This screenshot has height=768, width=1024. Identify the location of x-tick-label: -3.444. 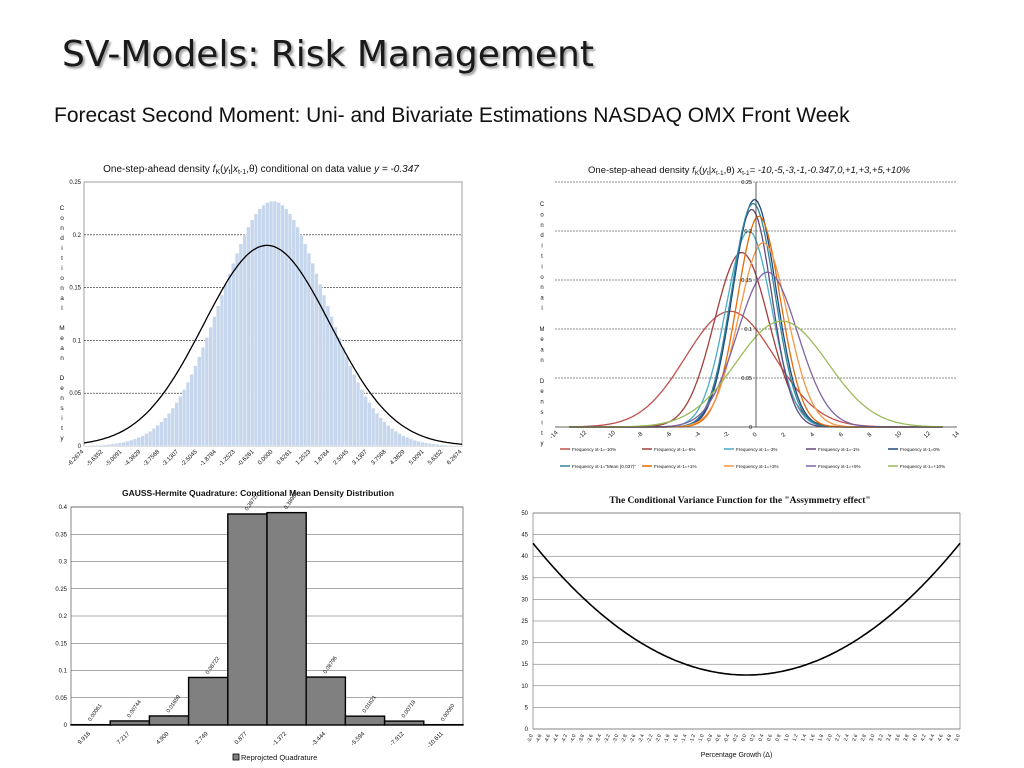
(319, 739).